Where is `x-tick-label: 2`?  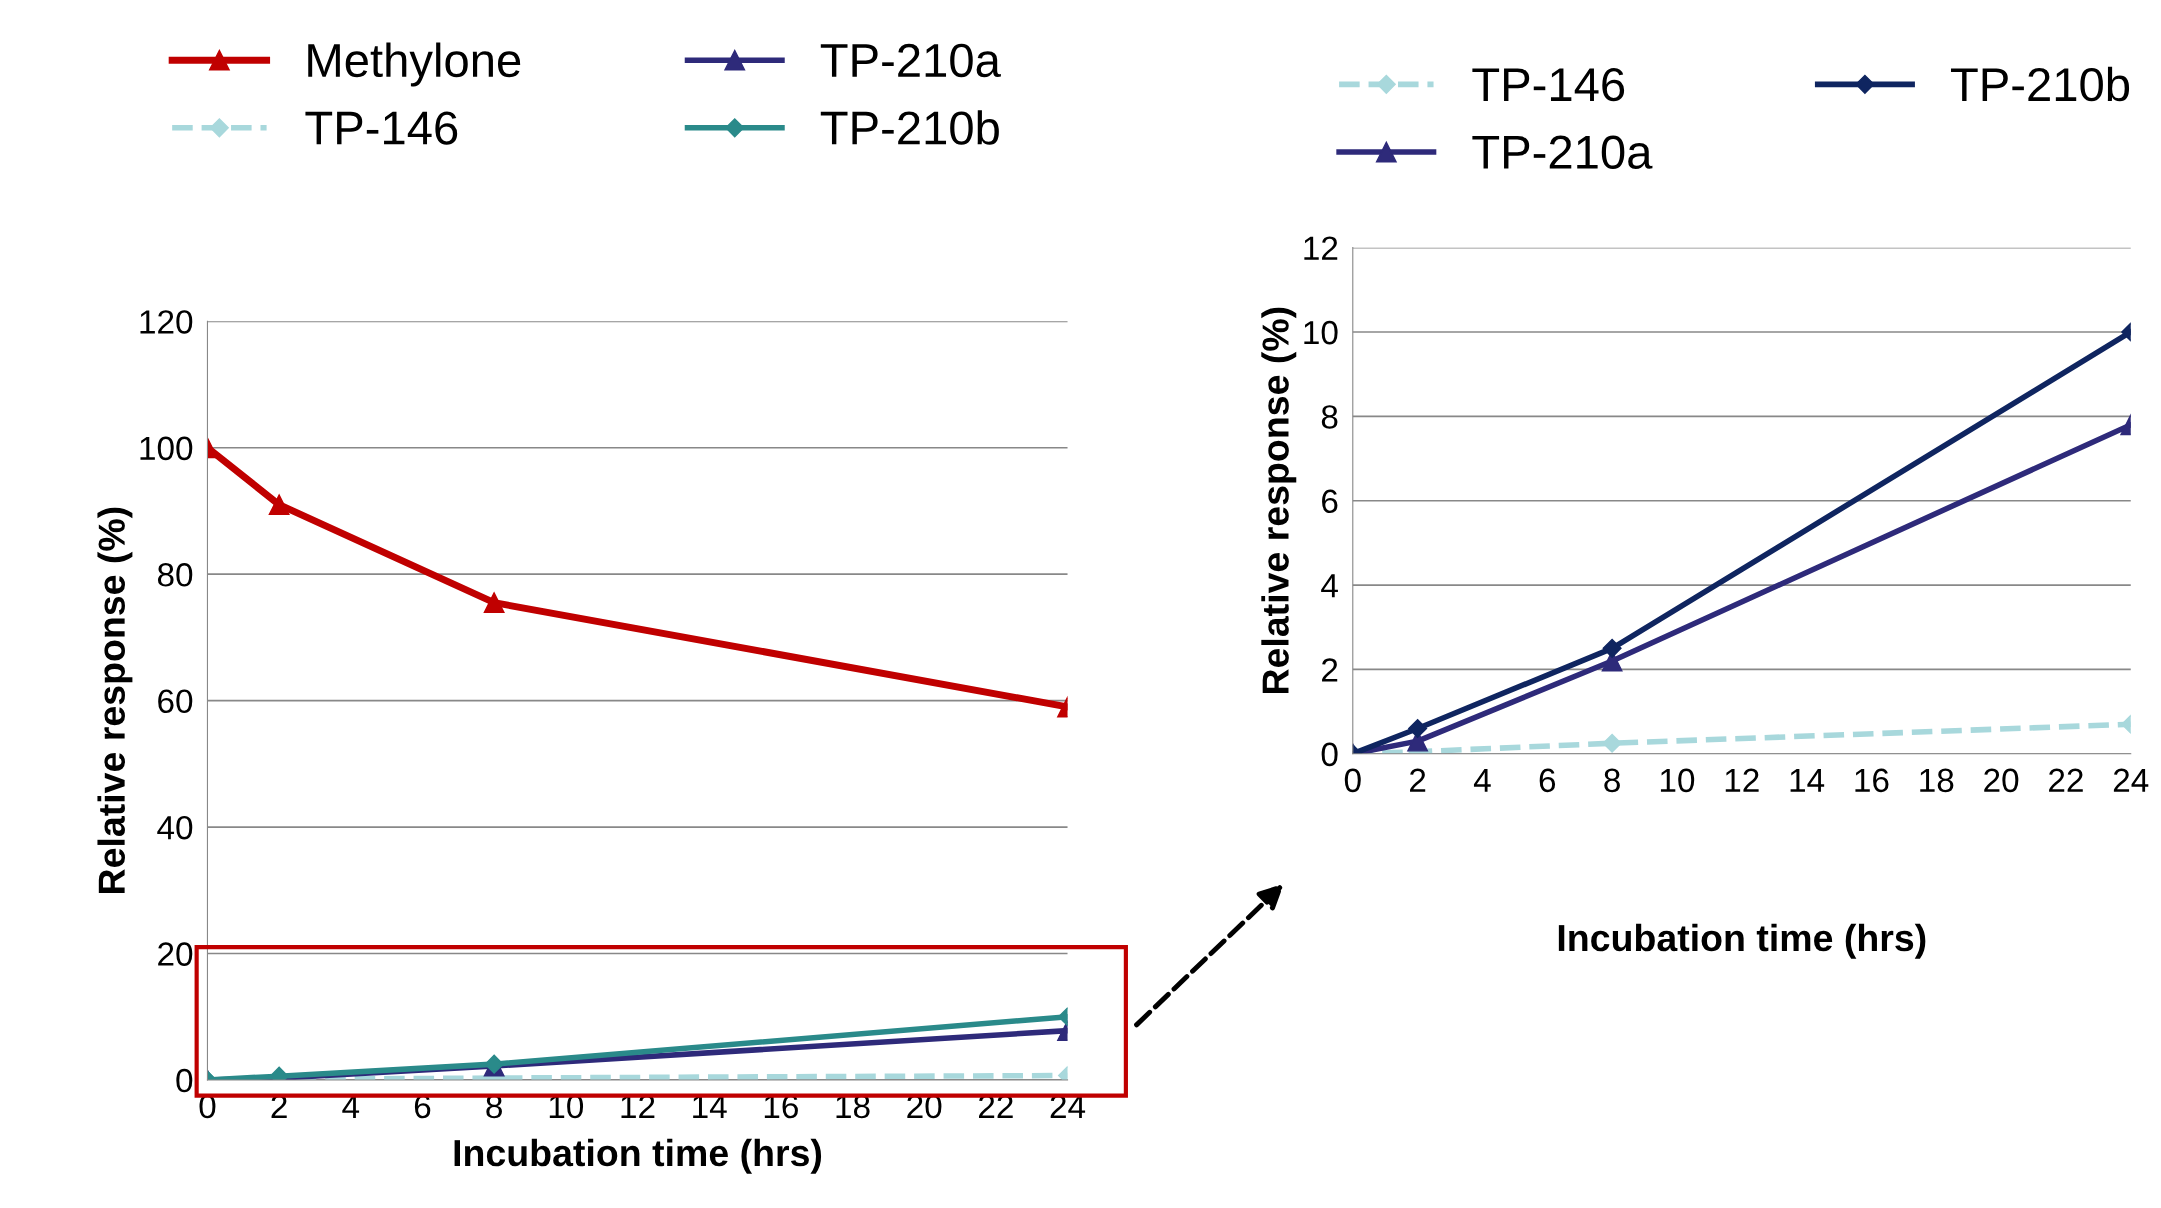 x-tick-label: 2 is located at coordinates (1418, 780).